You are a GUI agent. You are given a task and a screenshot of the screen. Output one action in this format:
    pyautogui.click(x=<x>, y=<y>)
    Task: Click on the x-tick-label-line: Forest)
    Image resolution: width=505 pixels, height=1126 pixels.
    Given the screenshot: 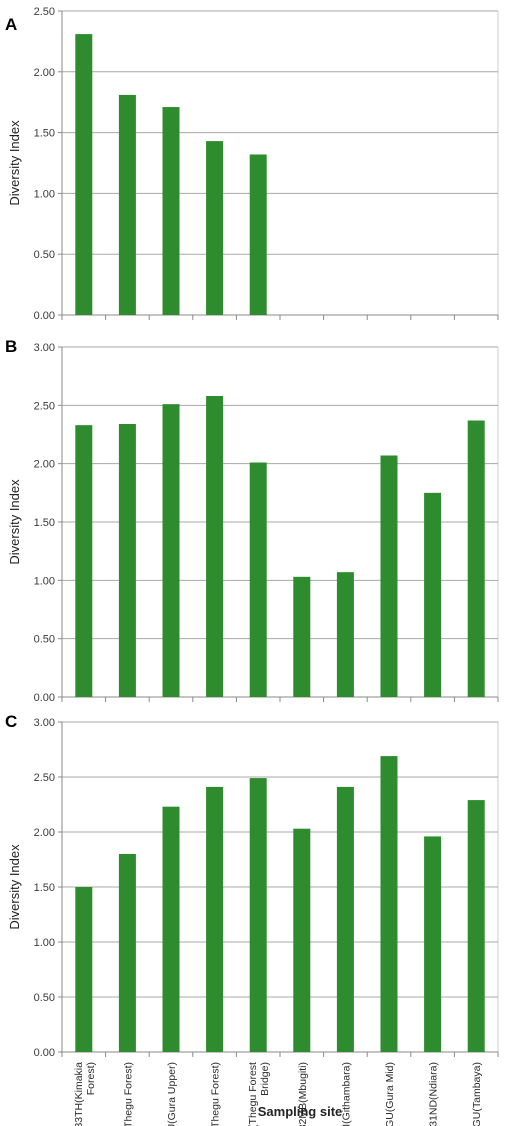 What is the action you would take?
    pyautogui.click(x=91, y=1078)
    